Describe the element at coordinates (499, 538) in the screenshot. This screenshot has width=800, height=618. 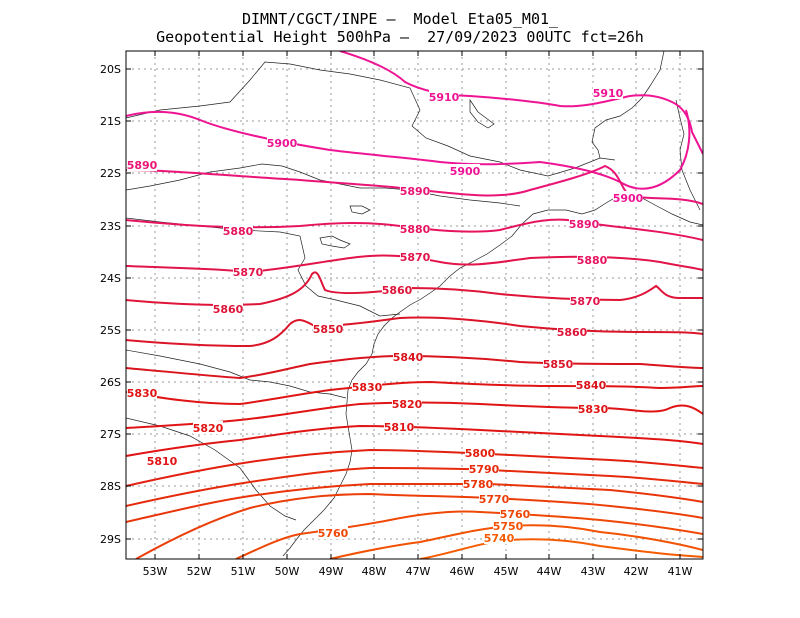
I see `contour-label-5740: 5740` at that location.